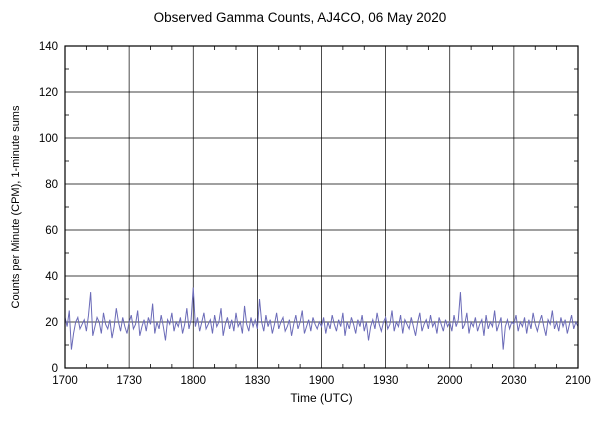  What do you see at coordinates (386, 381) in the screenshot?
I see `x-tick-label: 1930` at bounding box center [386, 381].